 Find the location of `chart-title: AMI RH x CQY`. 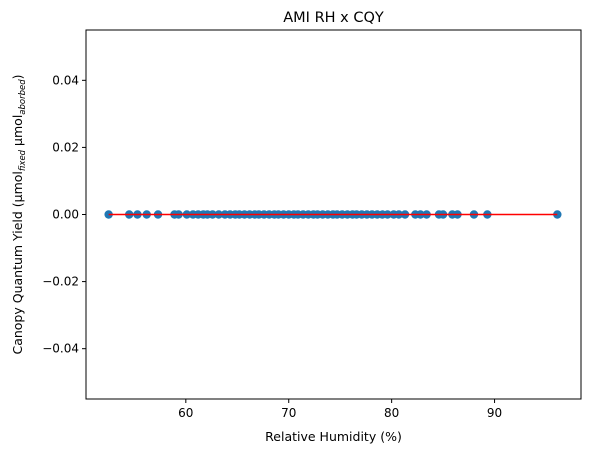

chart-title: AMI RH x CQY is located at coordinates (333, 18).